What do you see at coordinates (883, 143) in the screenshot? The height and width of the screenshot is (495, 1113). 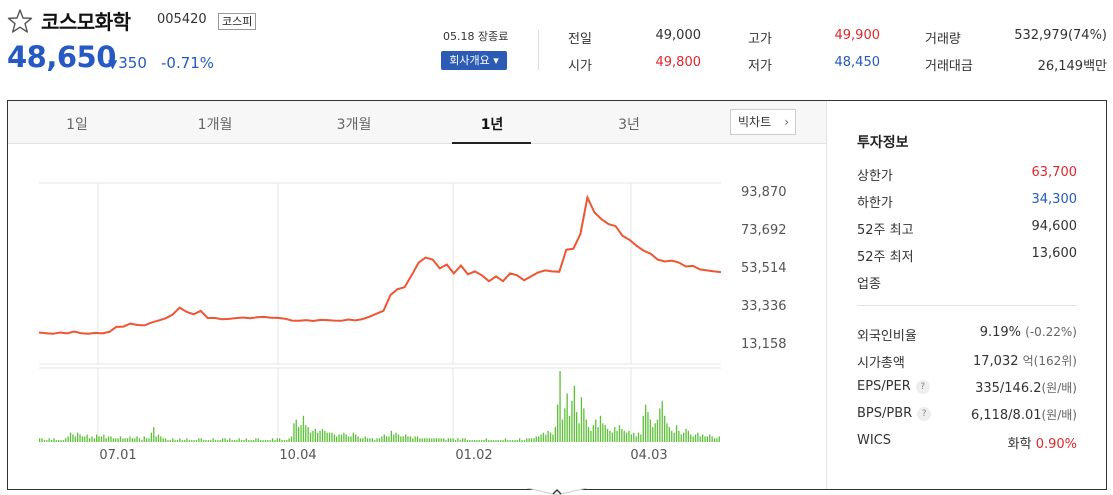 I see `info-title: 투자정보` at bounding box center [883, 143].